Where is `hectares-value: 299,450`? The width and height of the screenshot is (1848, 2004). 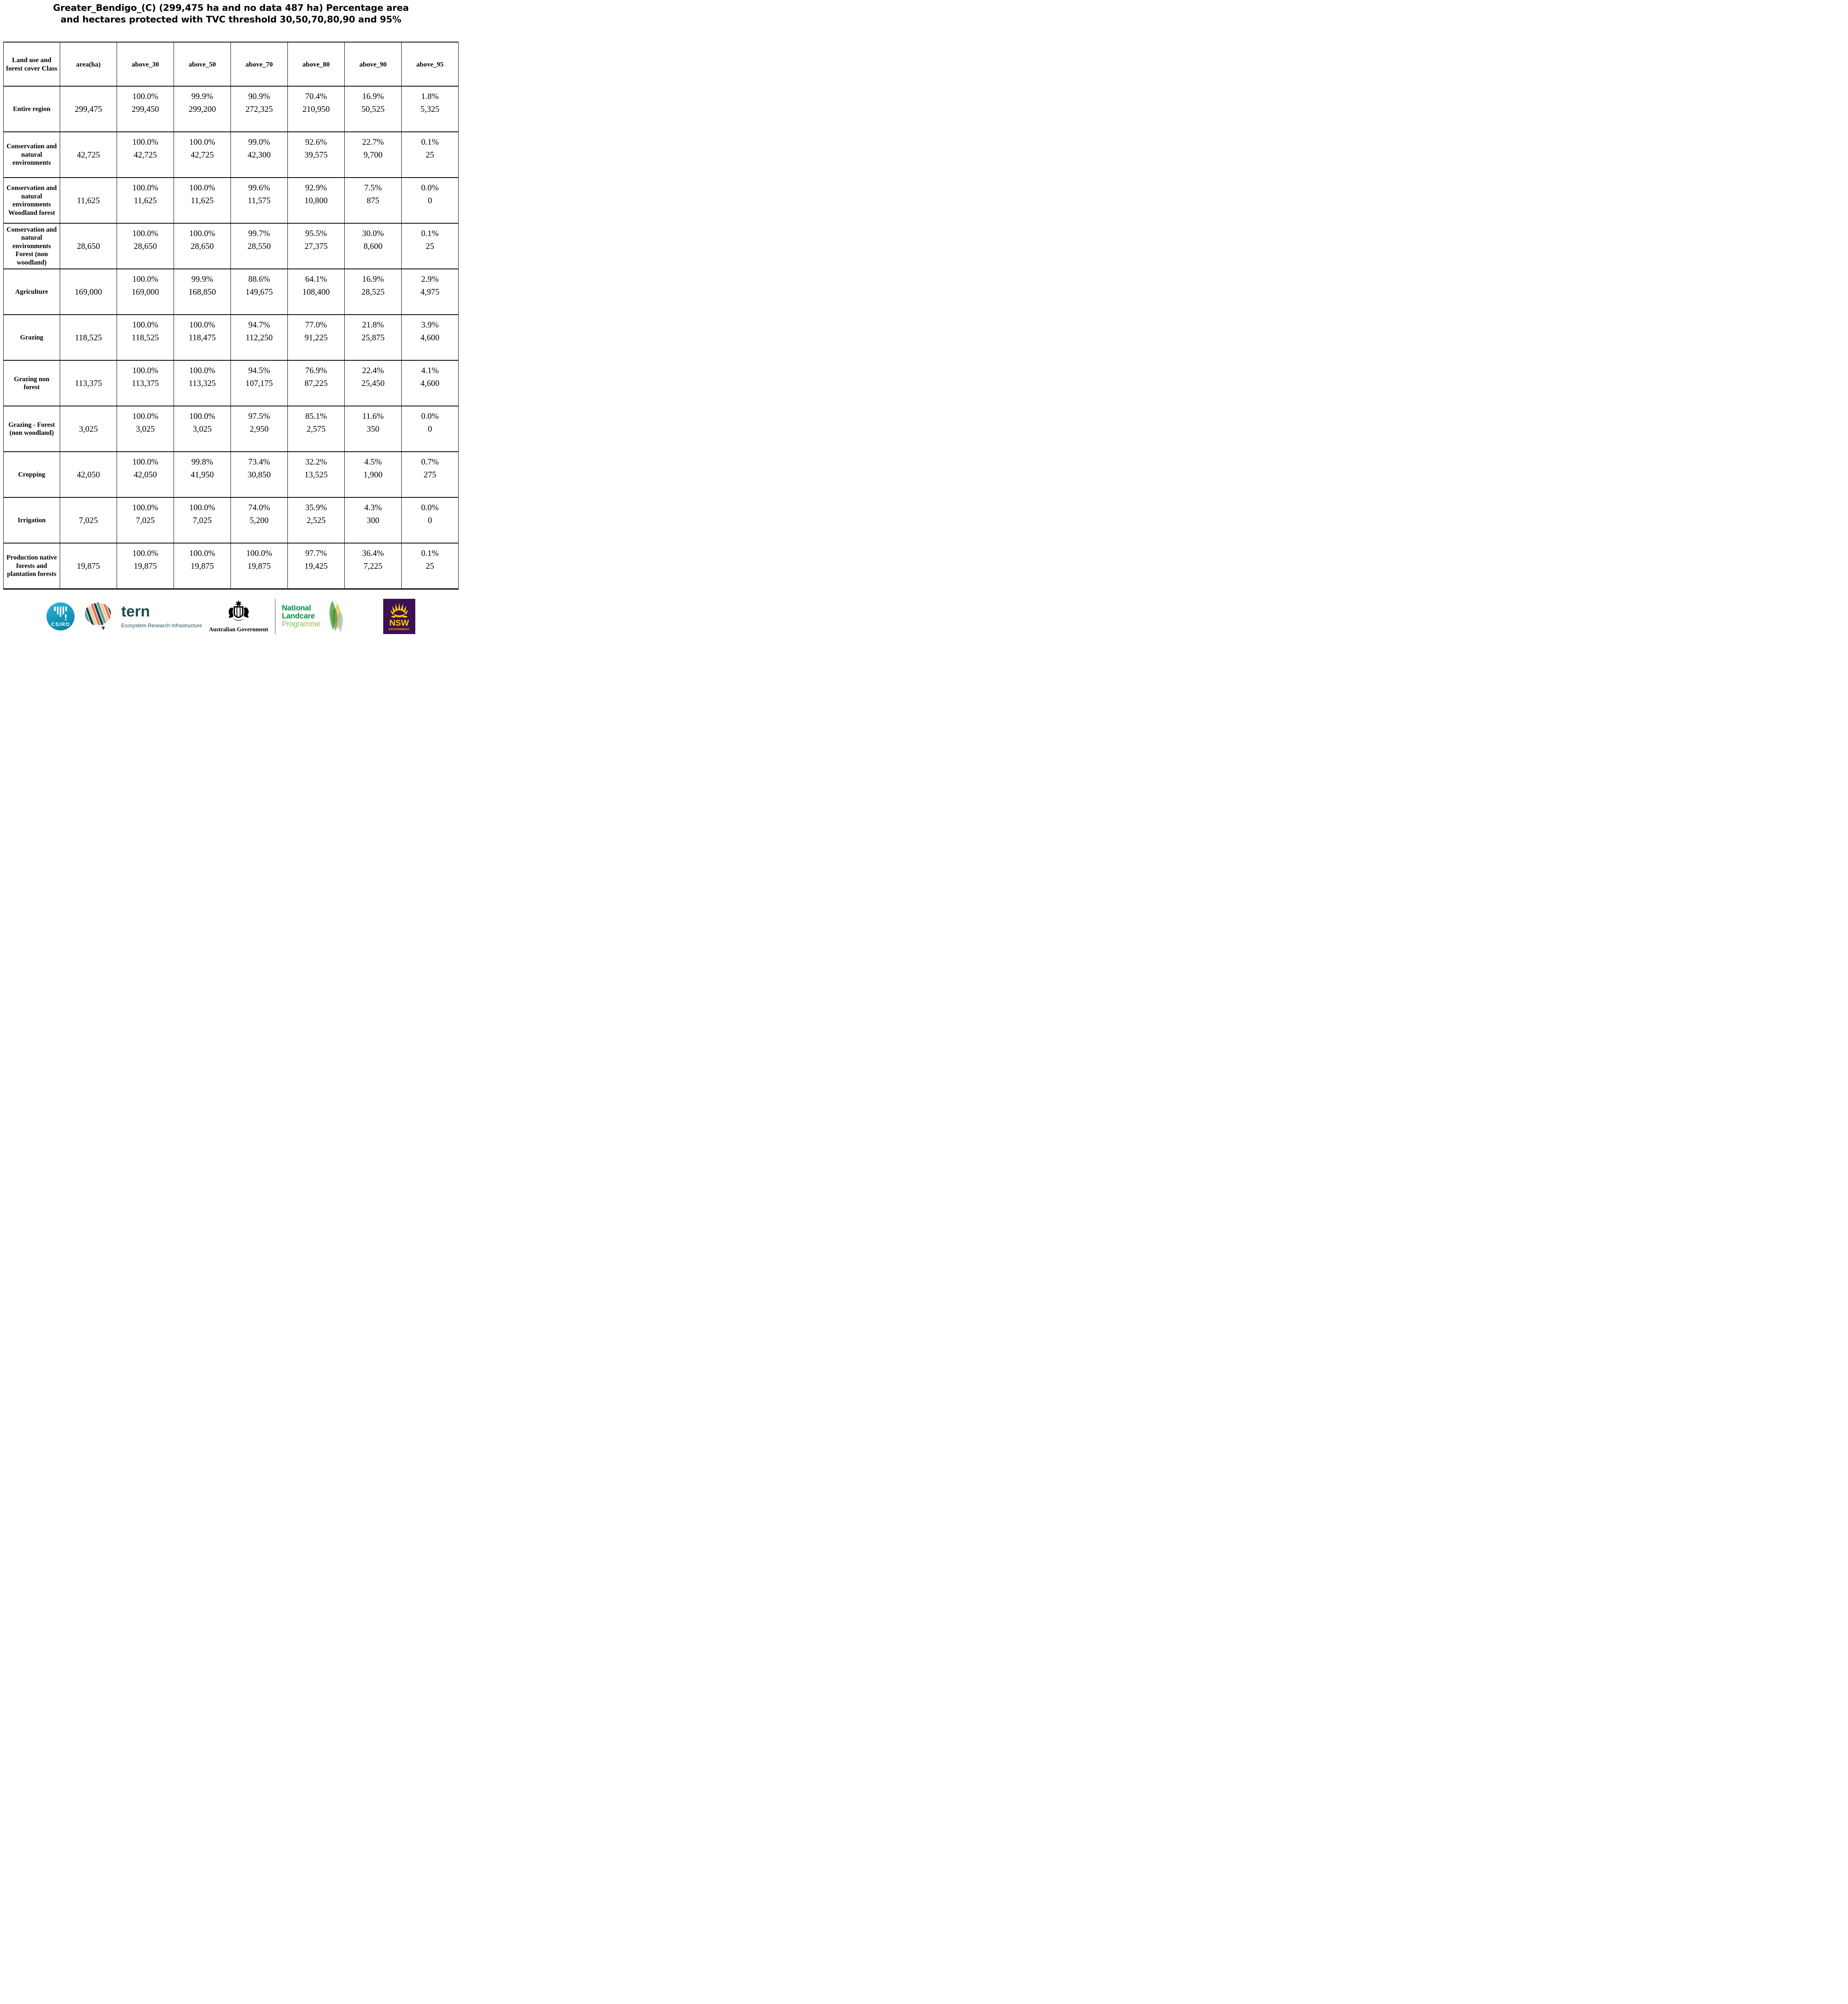
hectares-value: 299,450 is located at coordinates (145, 109).